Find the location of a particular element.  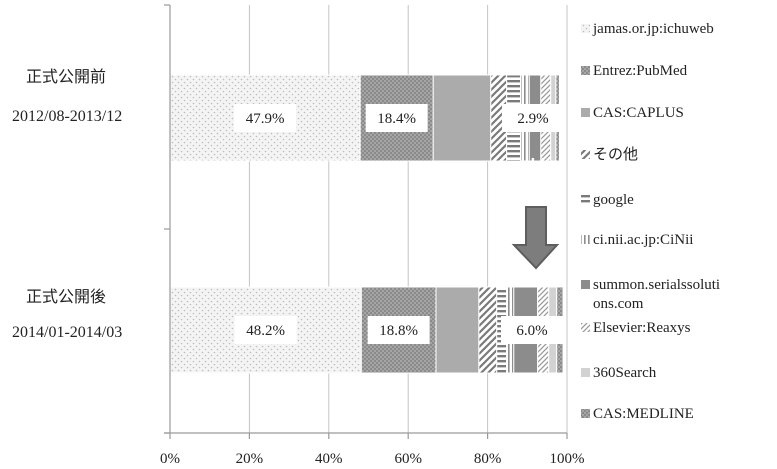

legend-item-360search: 360Search is located at coordinates (619, 373).